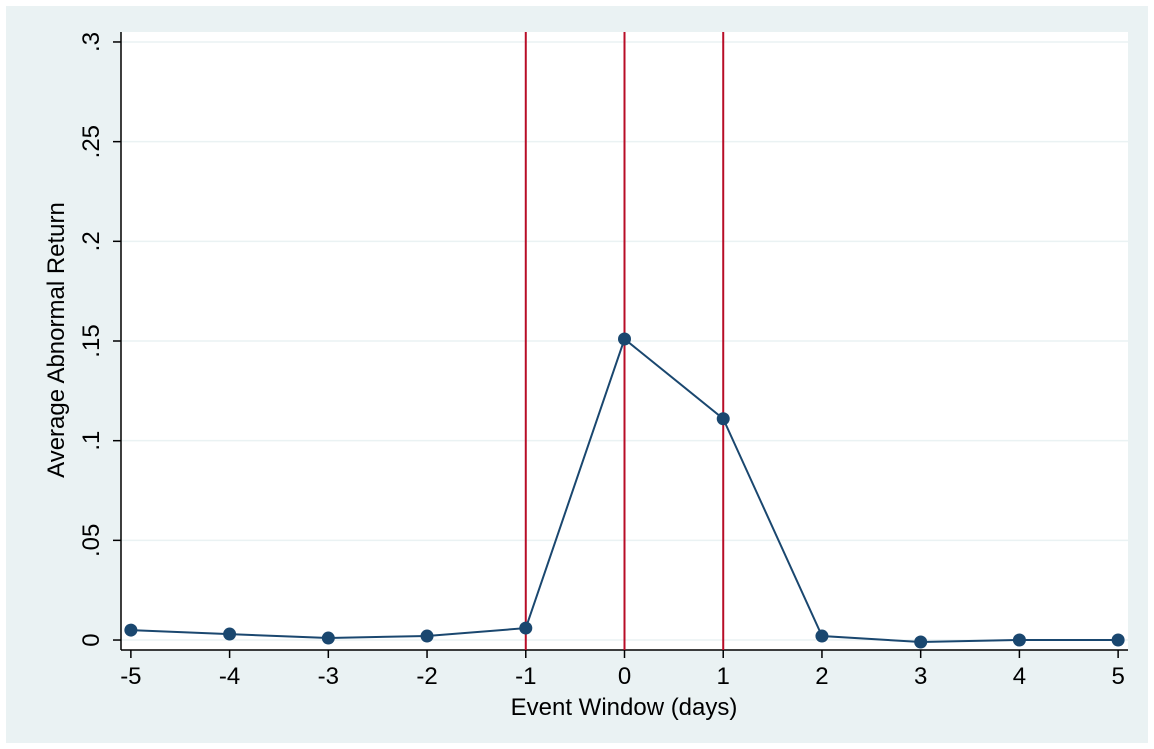 Image resolution: width=1154 pixels, height=749 pixels. Describe the element at coordinates (91, 540) in the screenshot. I see `y-tick-label: .05` at that location.